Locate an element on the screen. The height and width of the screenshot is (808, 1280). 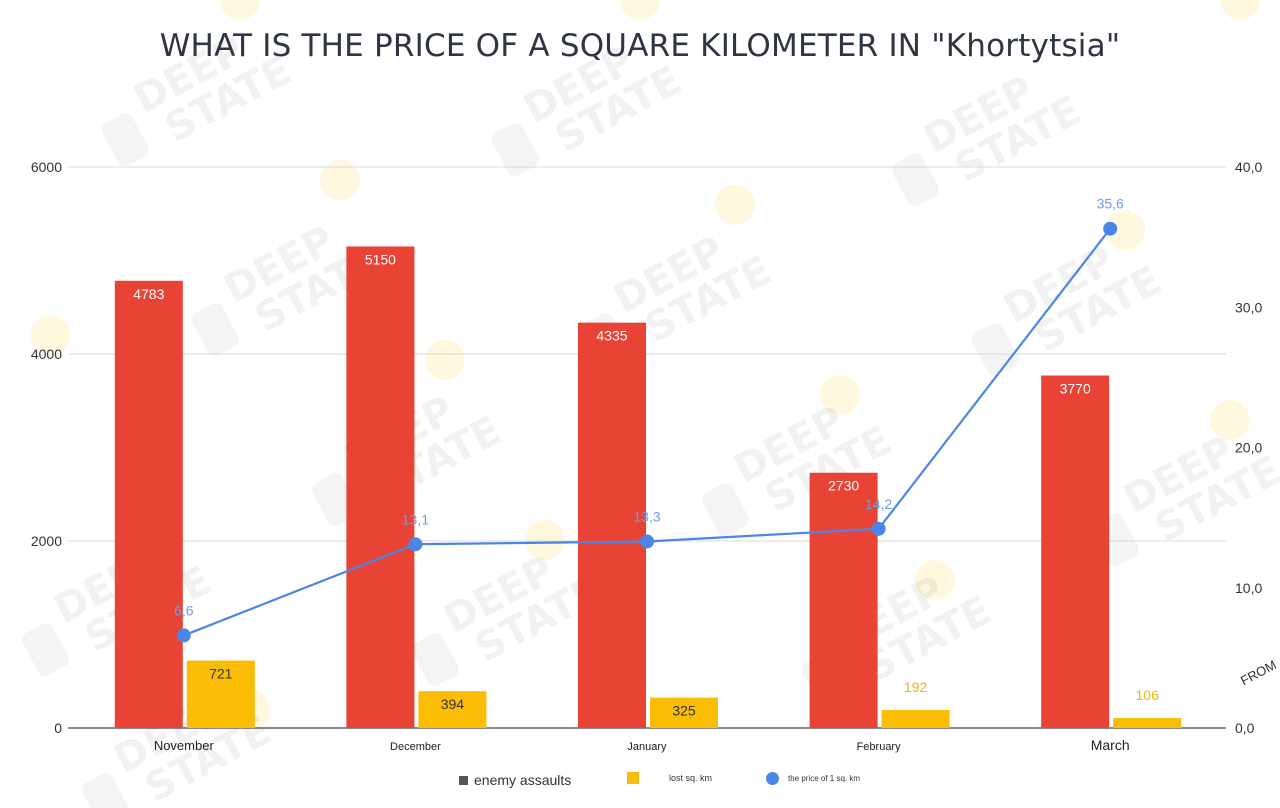
point-label-price: 13,1 is located at coordinates (415, 519).